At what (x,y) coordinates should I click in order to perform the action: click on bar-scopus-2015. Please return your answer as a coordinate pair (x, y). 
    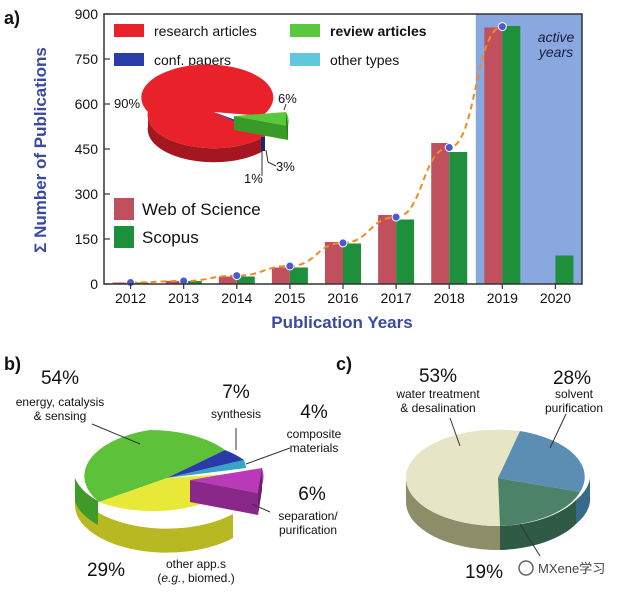
    Looking at the image, I should click on (298, 275).